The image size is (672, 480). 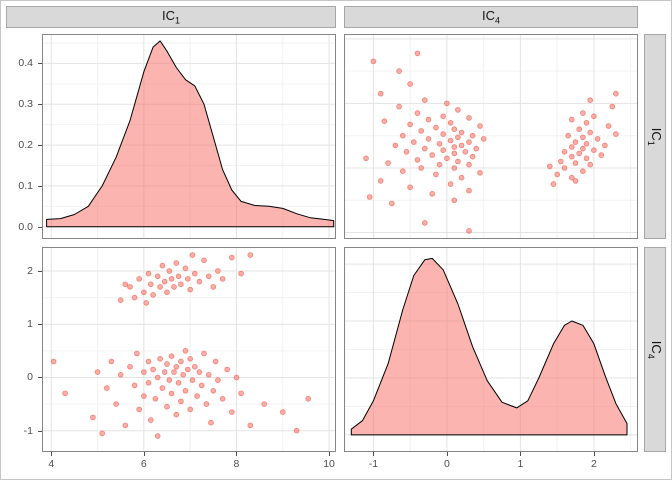 What do you see at coordinates (593, 464) in the screenshot?
I see `x-tick-label: 2` at bounding box center [593, 464].